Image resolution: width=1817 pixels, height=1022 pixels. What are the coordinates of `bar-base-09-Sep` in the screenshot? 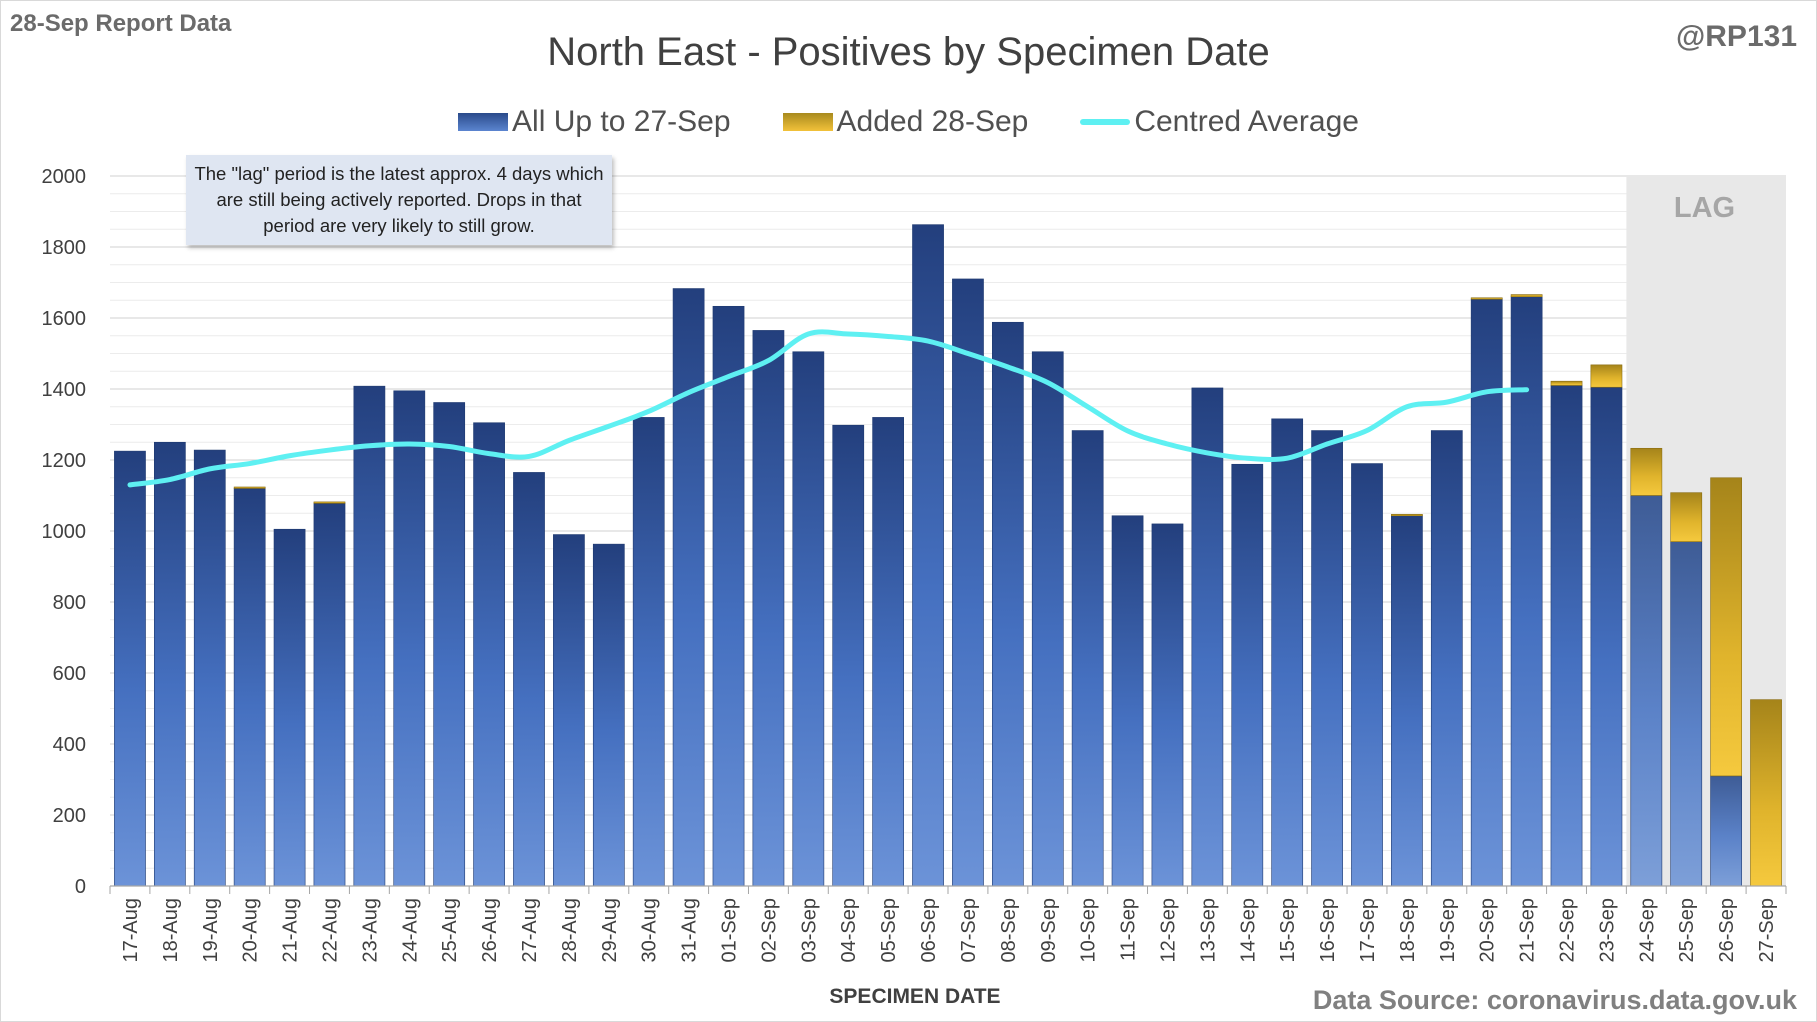 It's located at (1047, 619).